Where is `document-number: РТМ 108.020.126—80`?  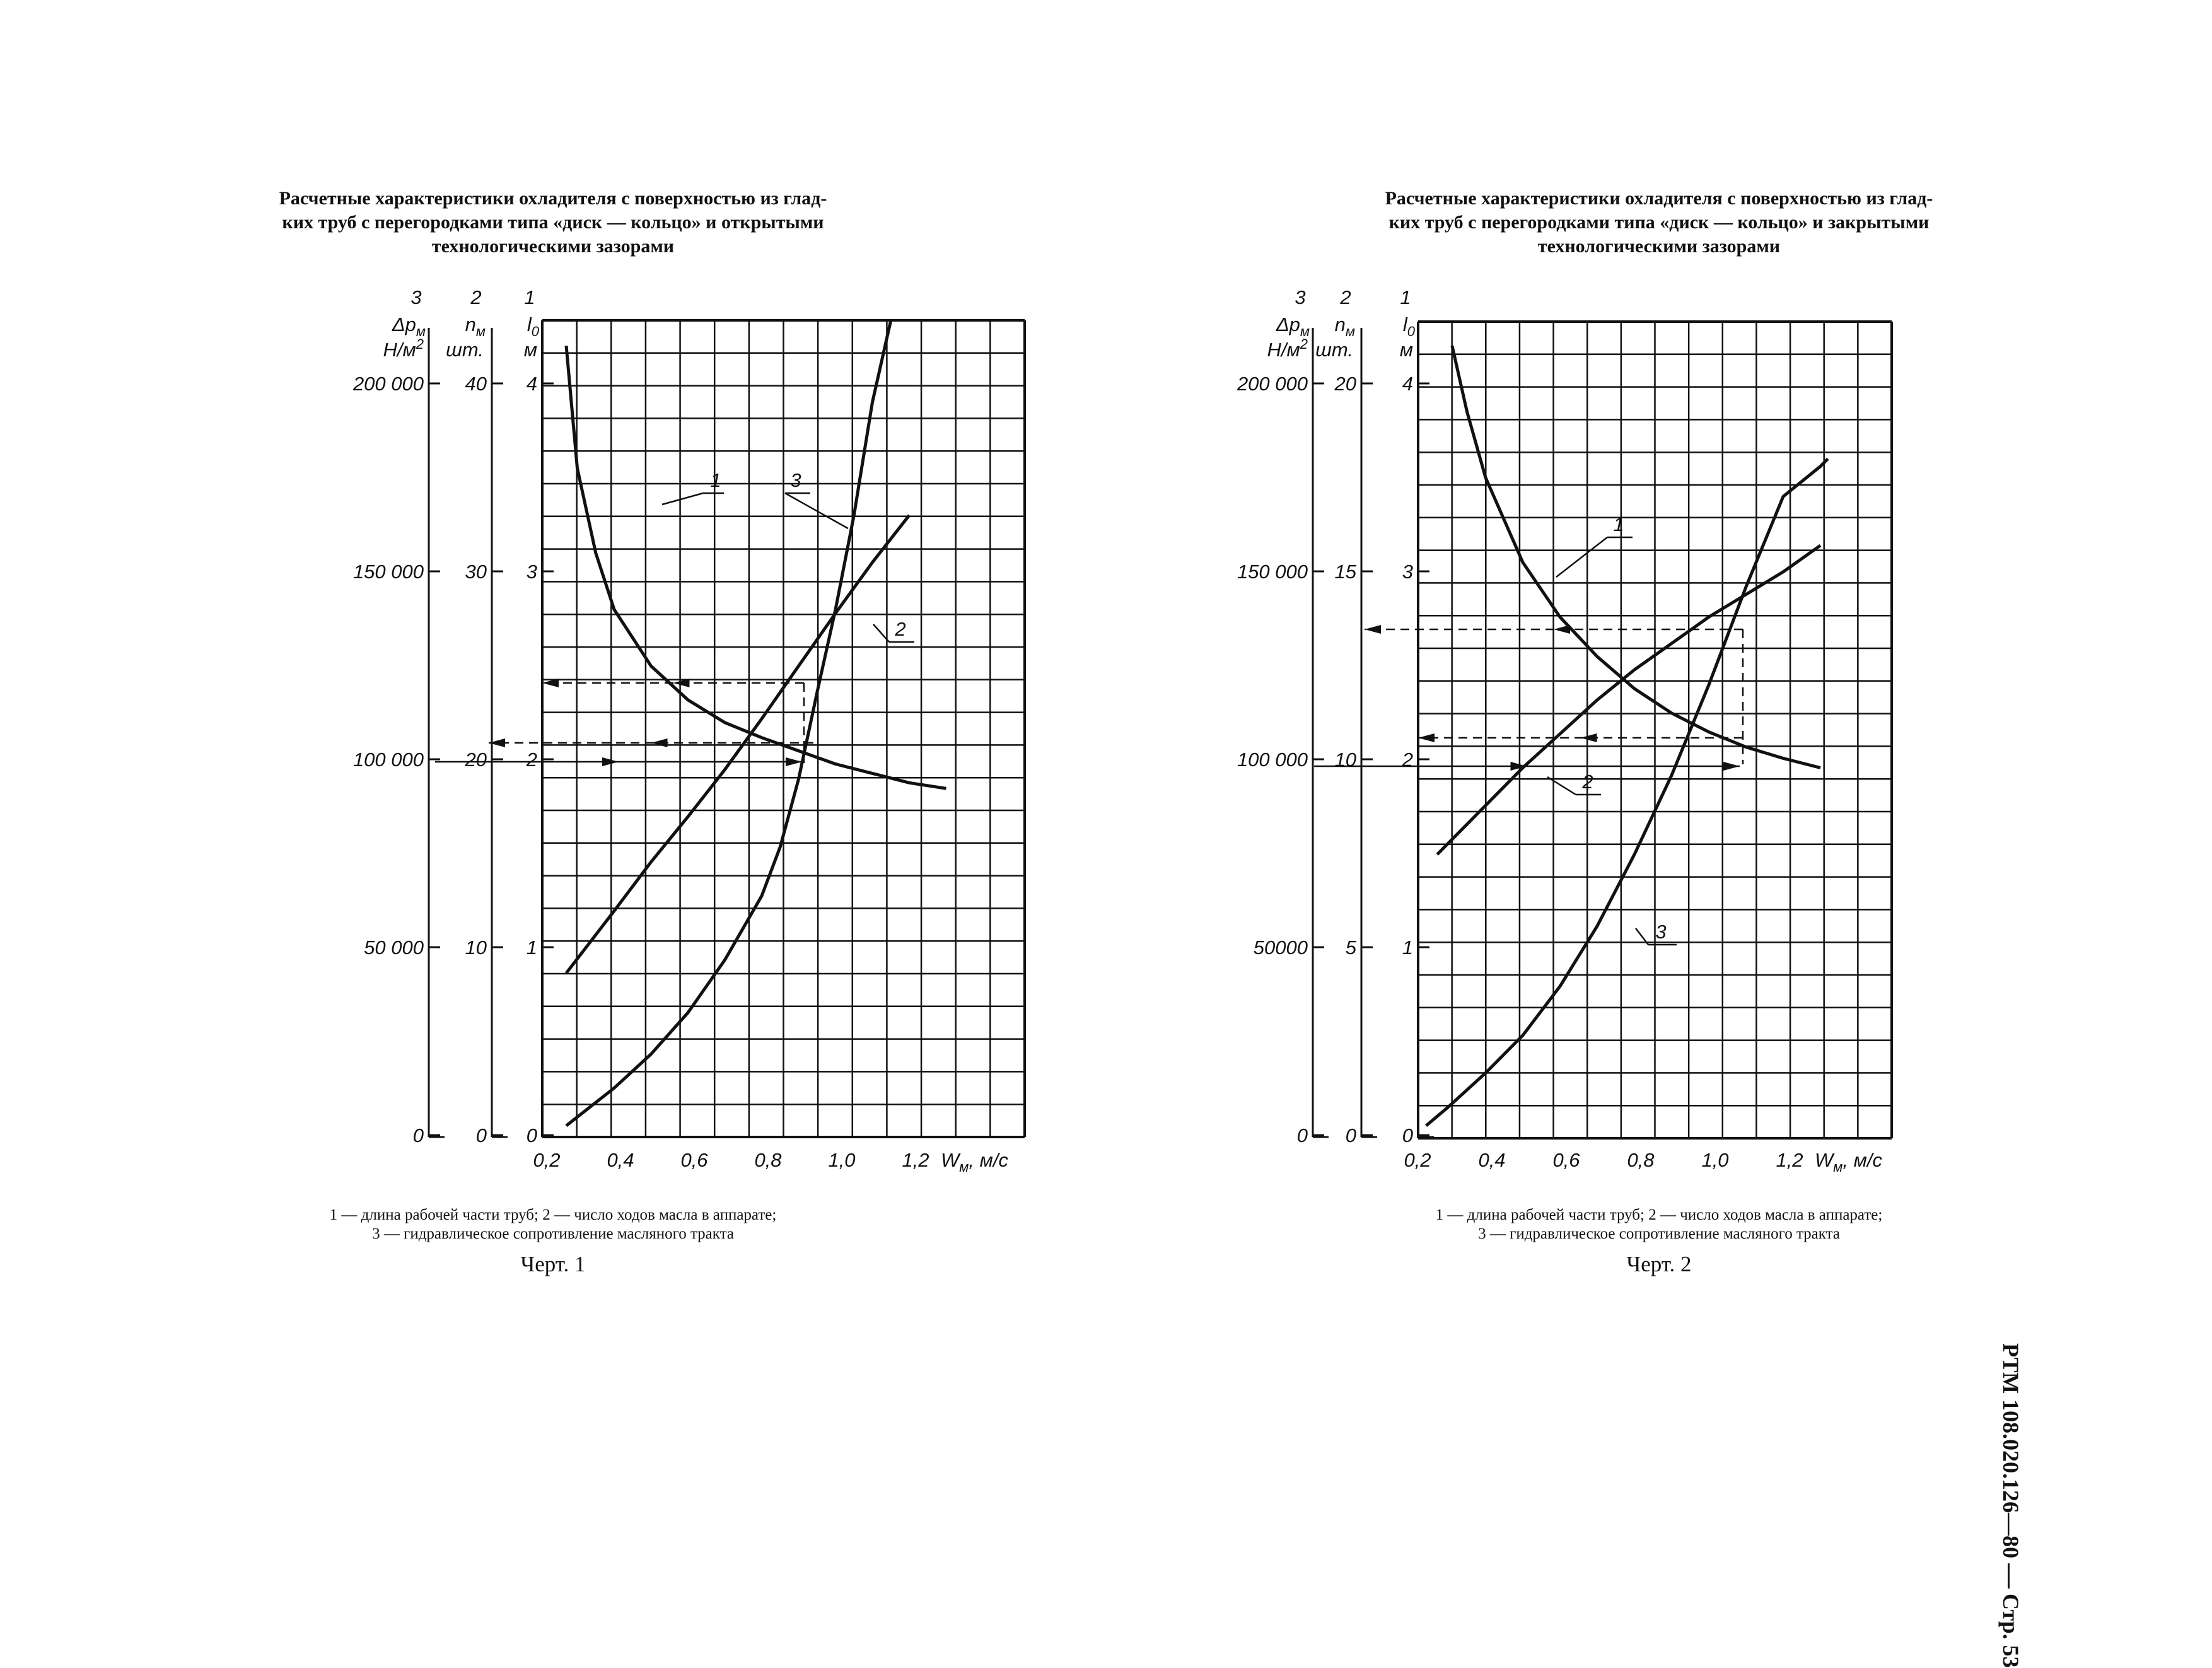 document-number: РТМ 108.020.126—80 is located at coordinates (2010, 1450).